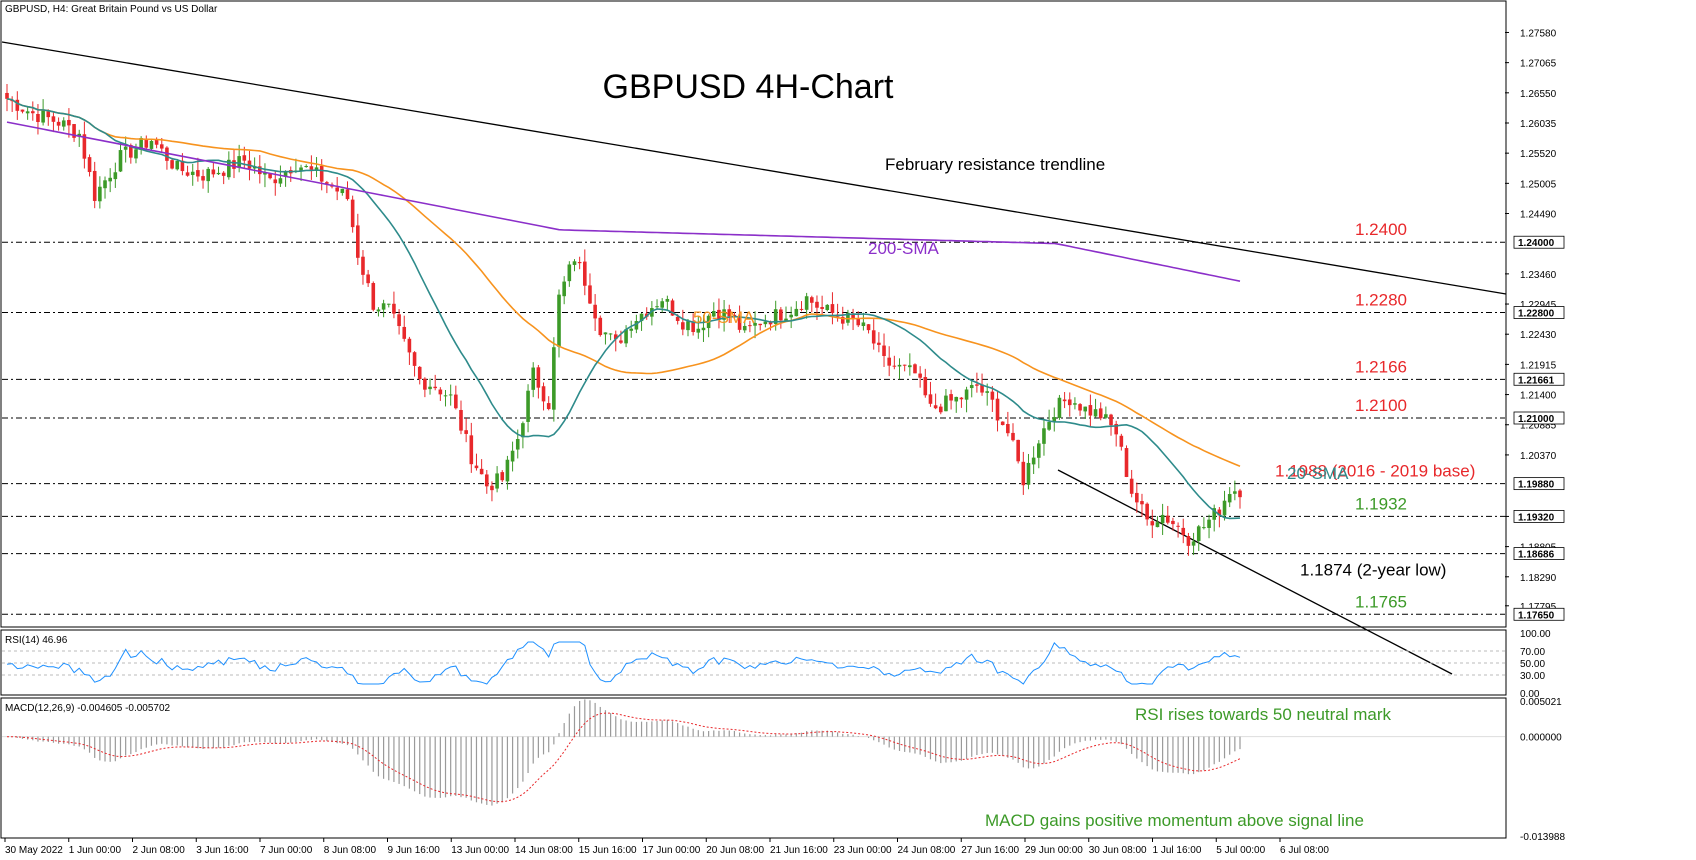  What do you see at coordinates (1538, 154) in the screenshot?
I see `price-tick-label: 1.25520` at bounding box center [1538, 154].